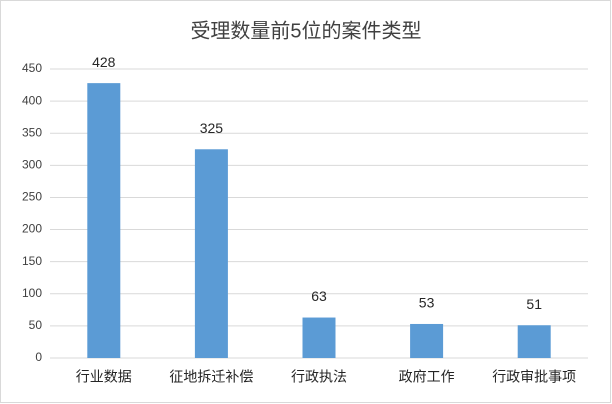 This screenshot has height=404, width=612. Describe the element at coordinates (427, 303) in the screenshot. I see `data-label: 53` at that location.